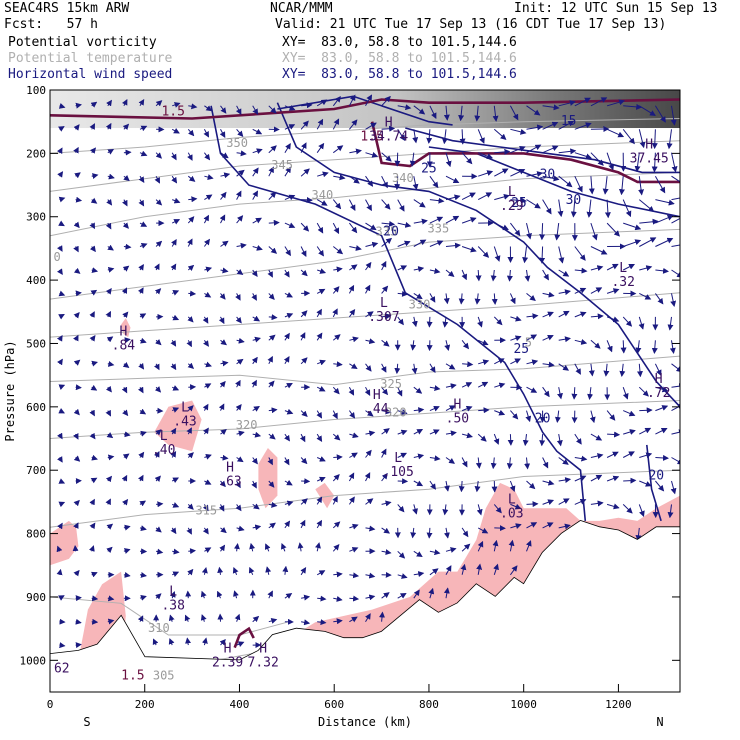 This screenshot has height=740, width=740. Describe the element at coordinates (282, 165) in the screenshot. I see `theta-label-1: 345` at that location.